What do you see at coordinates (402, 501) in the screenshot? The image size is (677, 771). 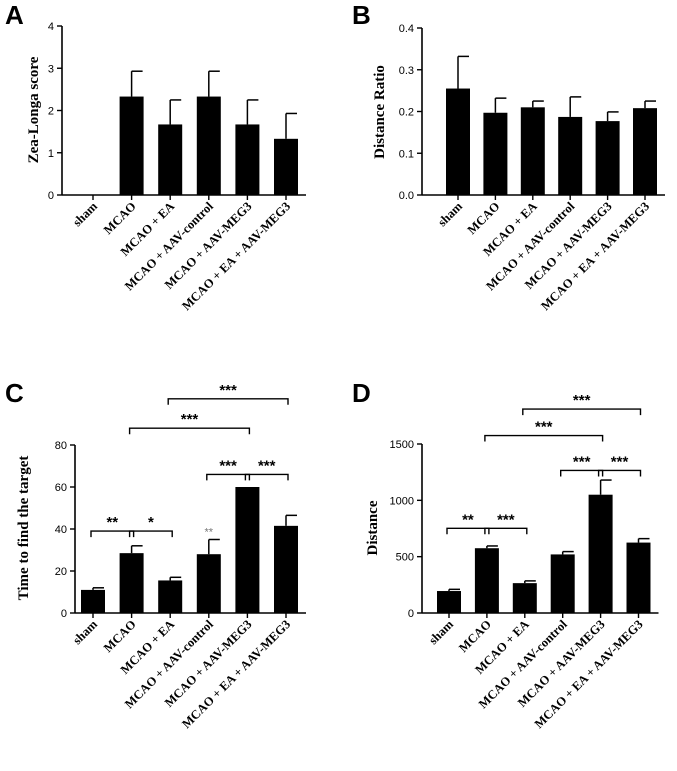 I see `y-tick-label: 1000` at bounding box center [402, 501].